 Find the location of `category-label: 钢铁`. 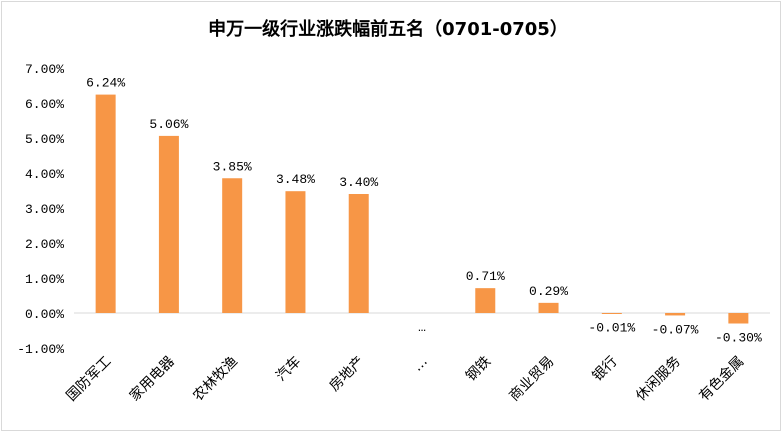

category-label: 钢铁 is located at coordinates (478, 369).